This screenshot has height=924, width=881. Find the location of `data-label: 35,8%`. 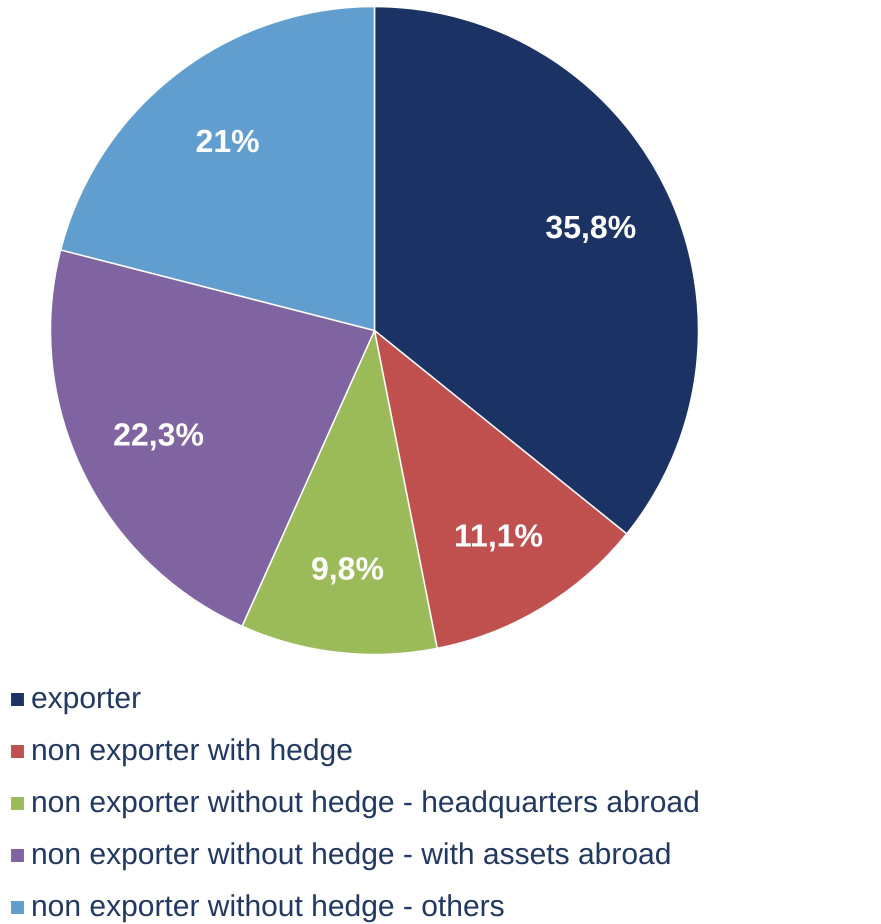

data-label: 35,8% is located at coordinates (590, 227).